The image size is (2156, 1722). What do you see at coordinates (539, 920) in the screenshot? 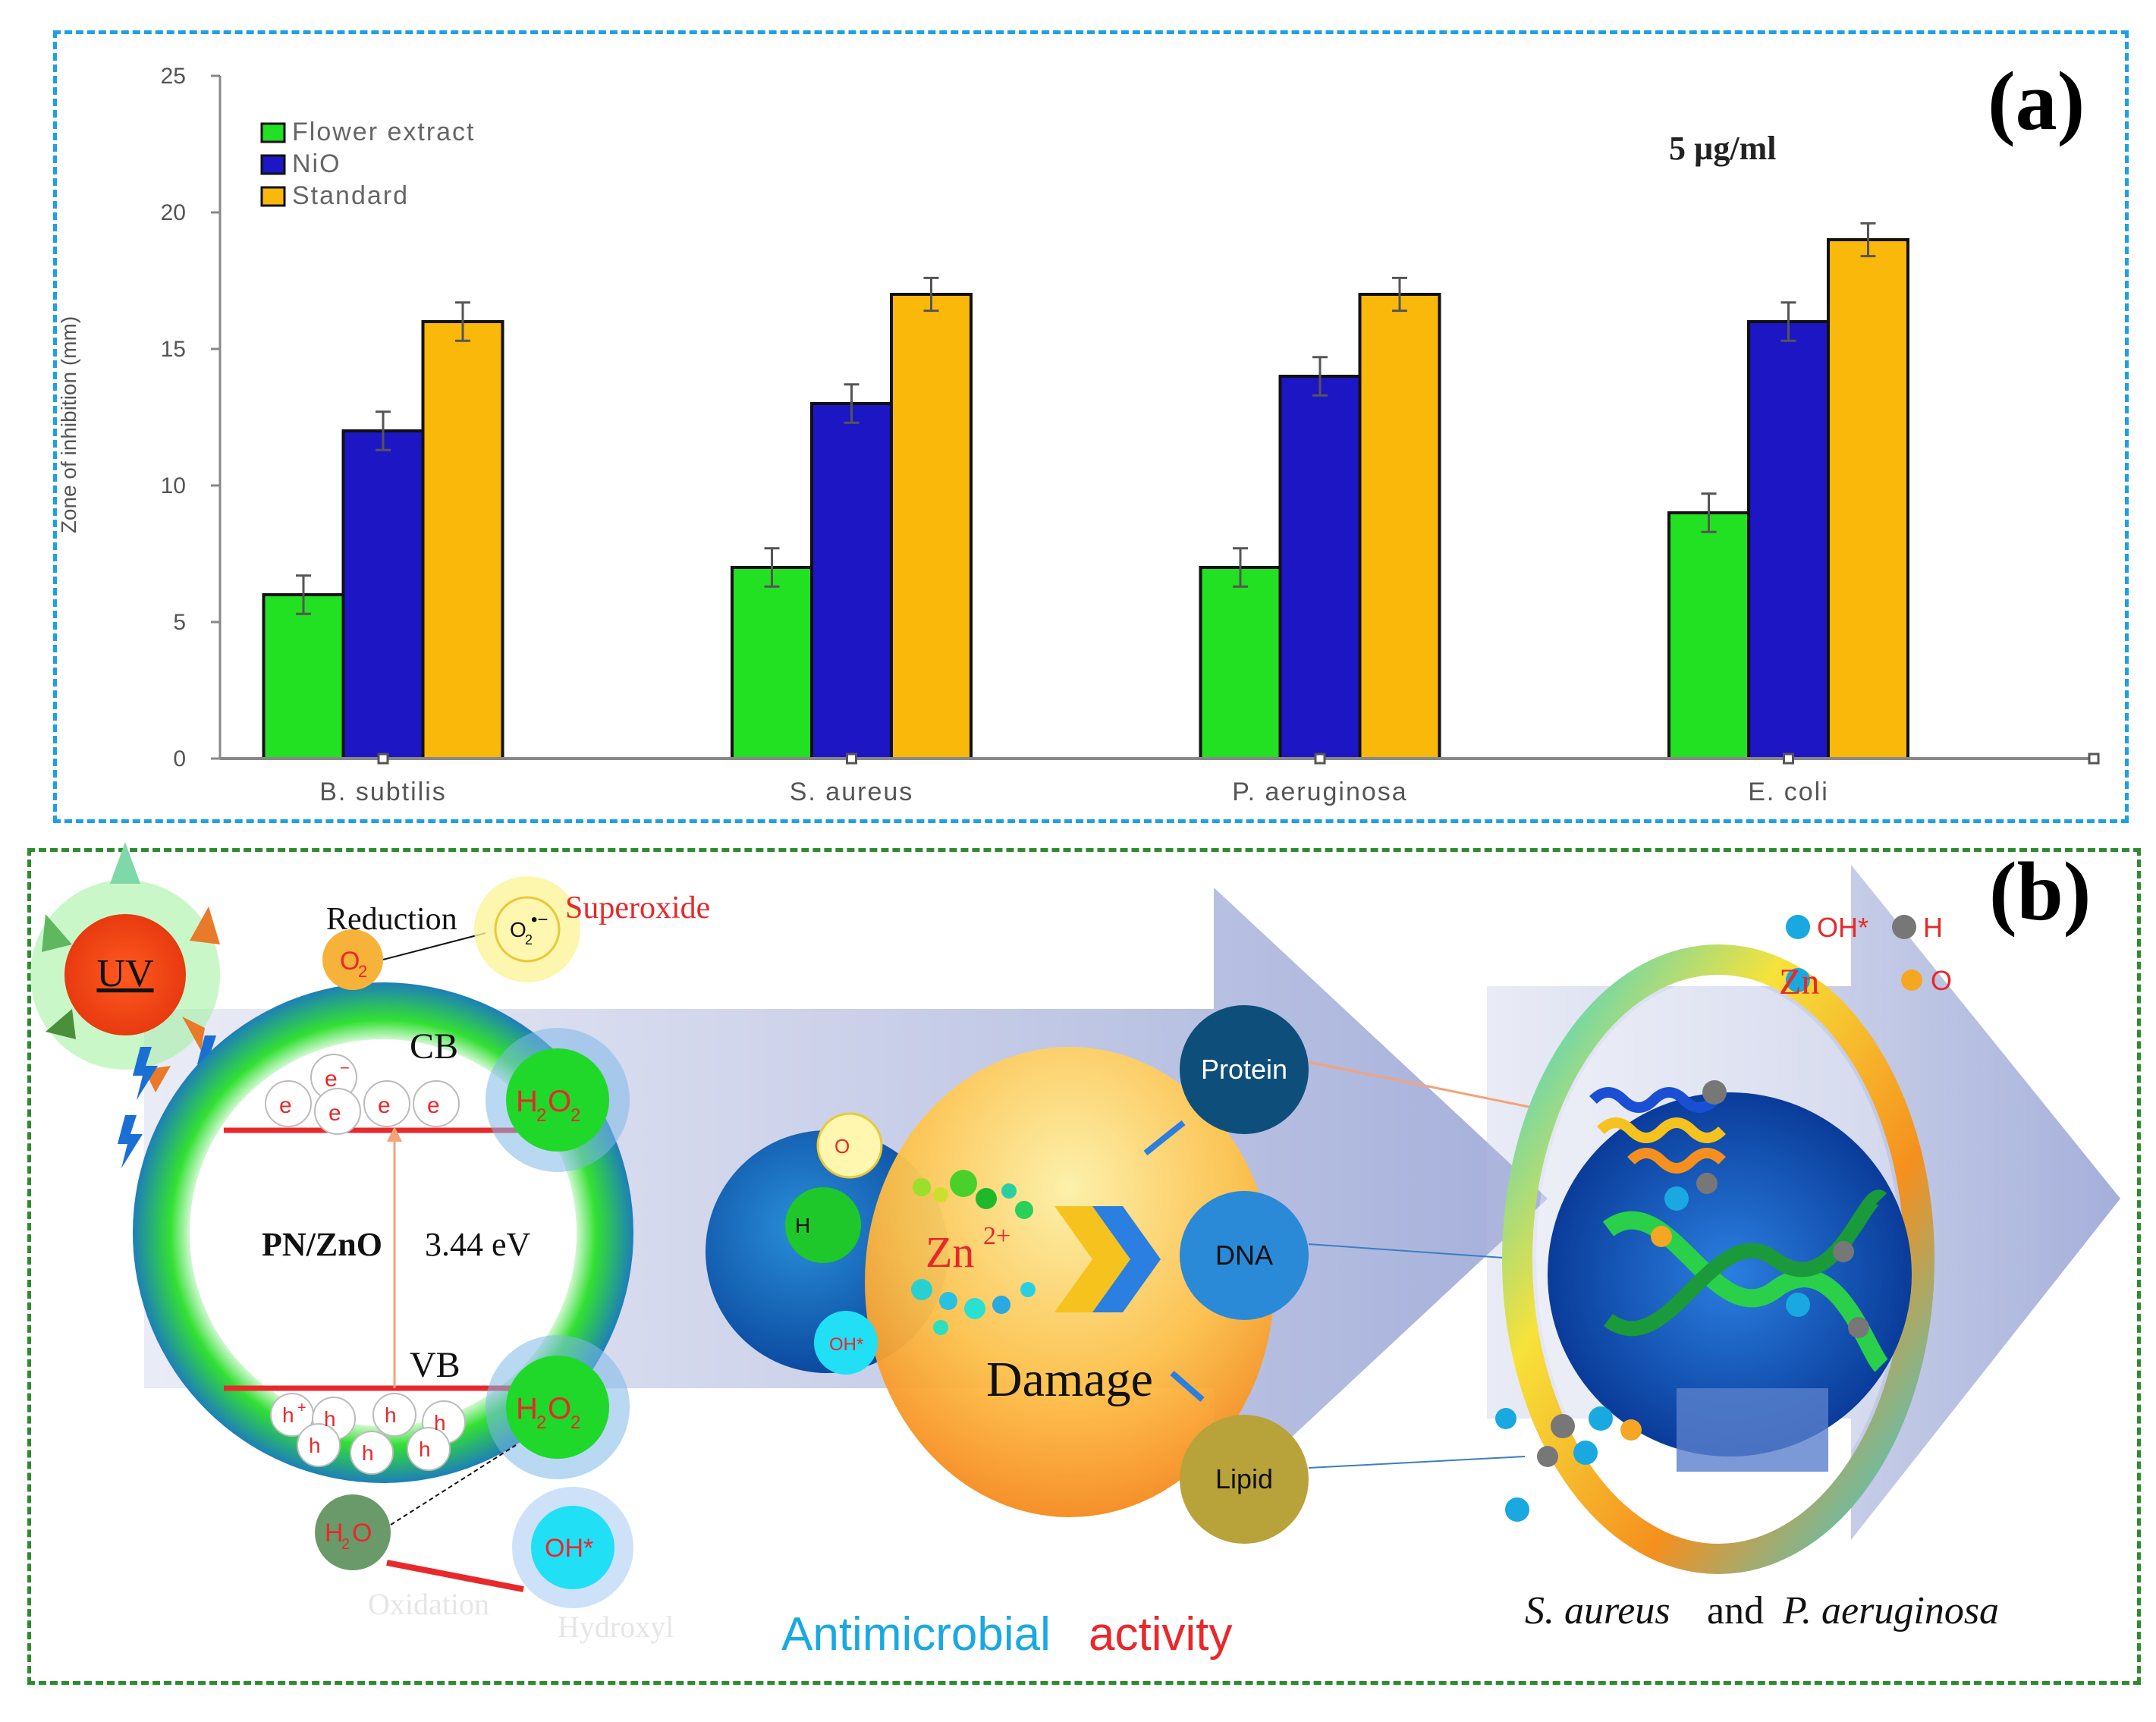
I see `superoxide-sup: •−` at bounding box center [539, 920].